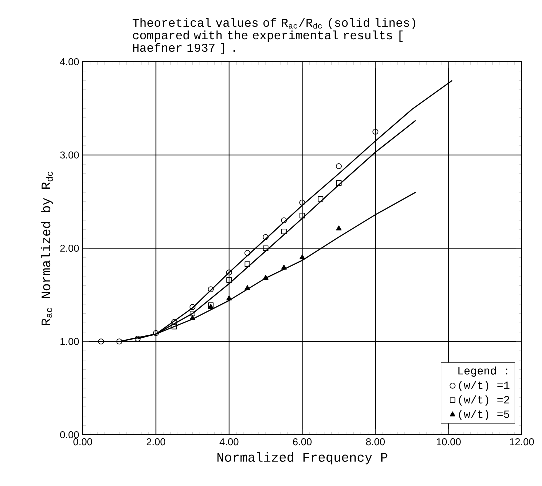  I want to click on y-tick-label: 3.00, so click(70, 155).